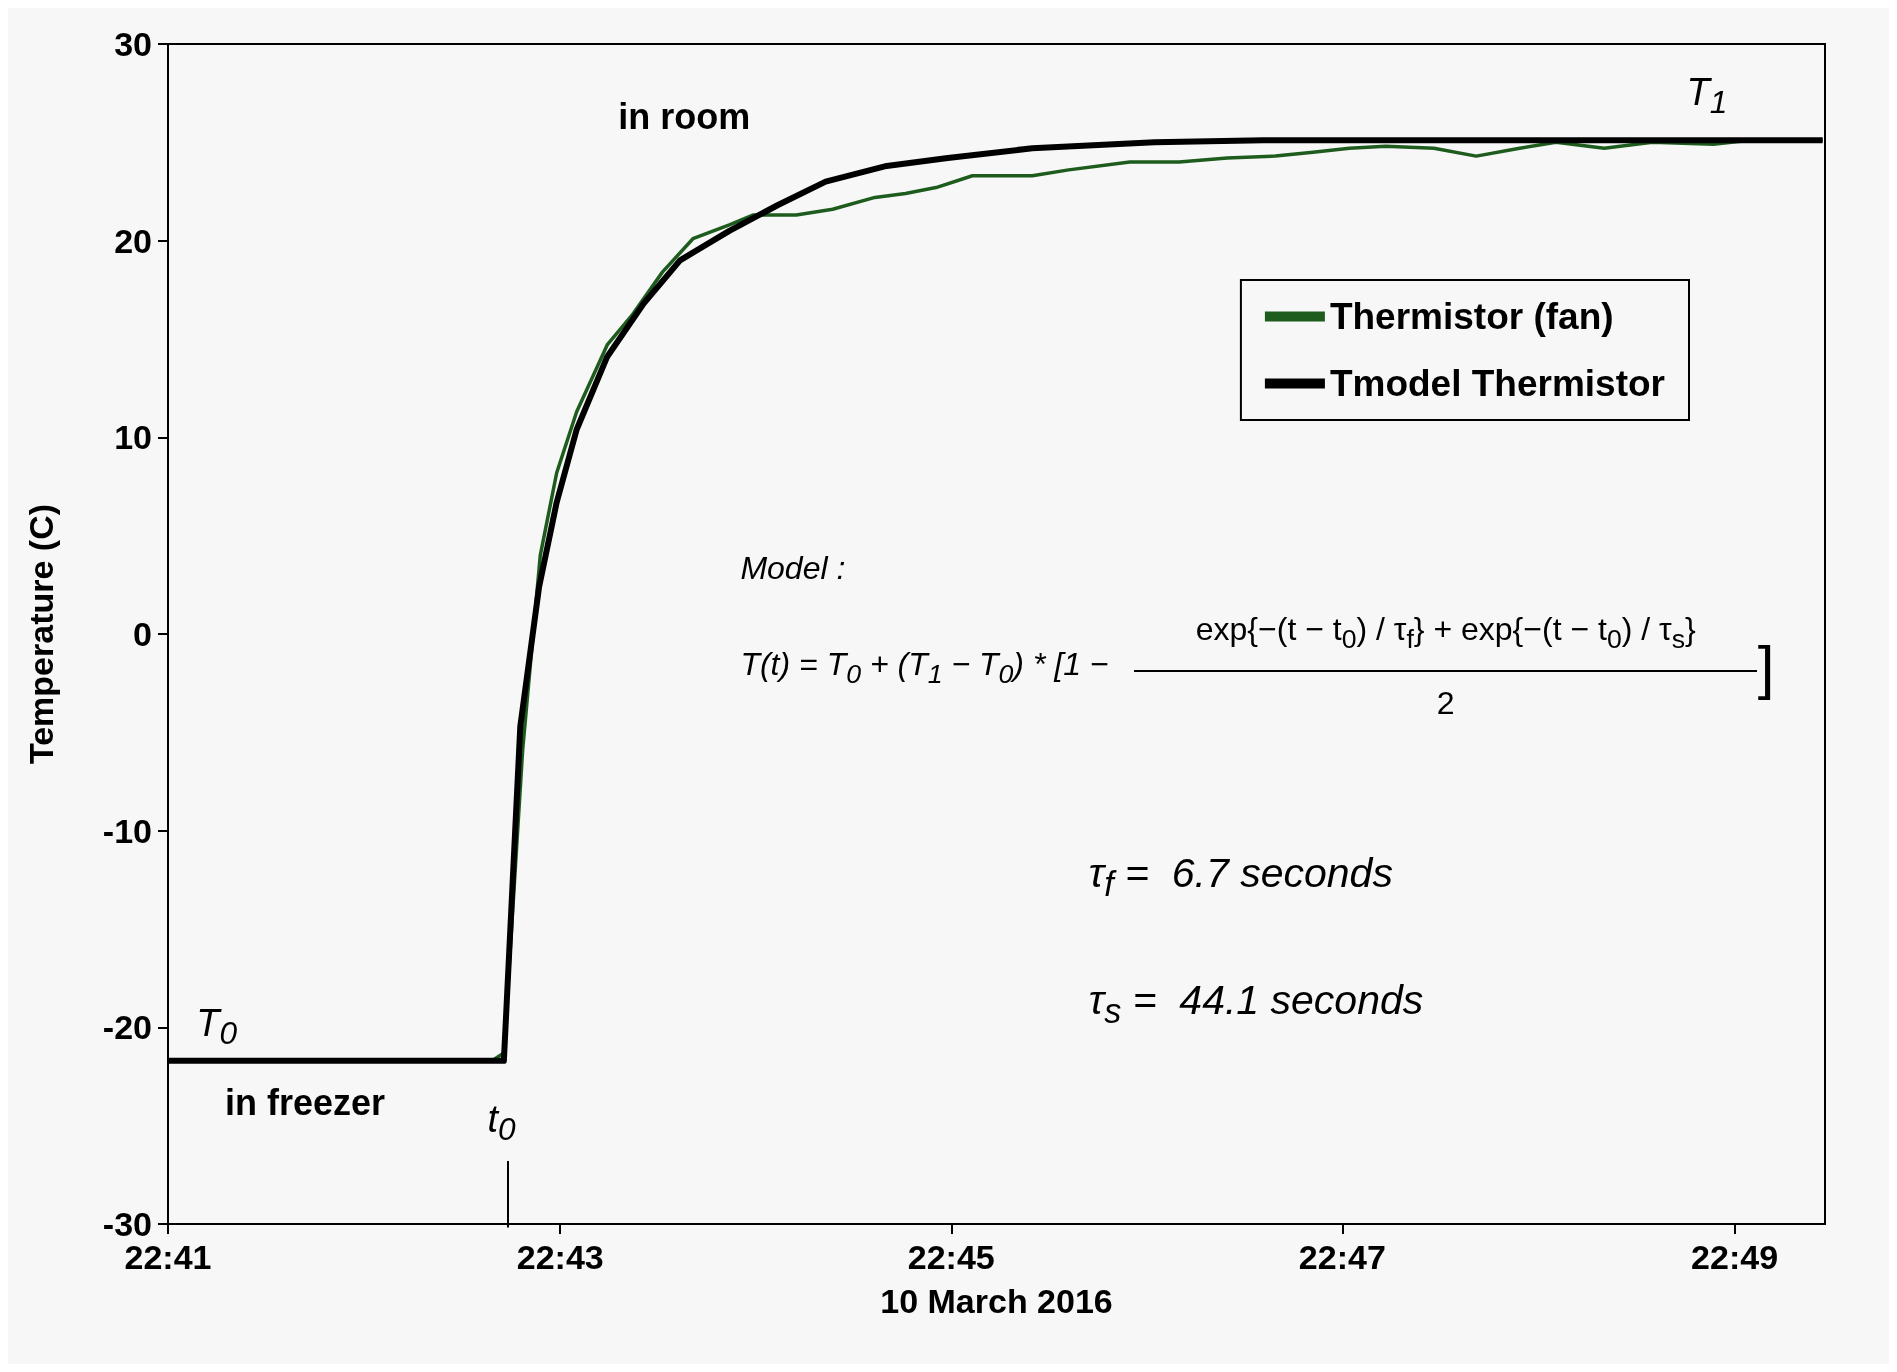  I want to click on annotation: in room, so click(684, 117).